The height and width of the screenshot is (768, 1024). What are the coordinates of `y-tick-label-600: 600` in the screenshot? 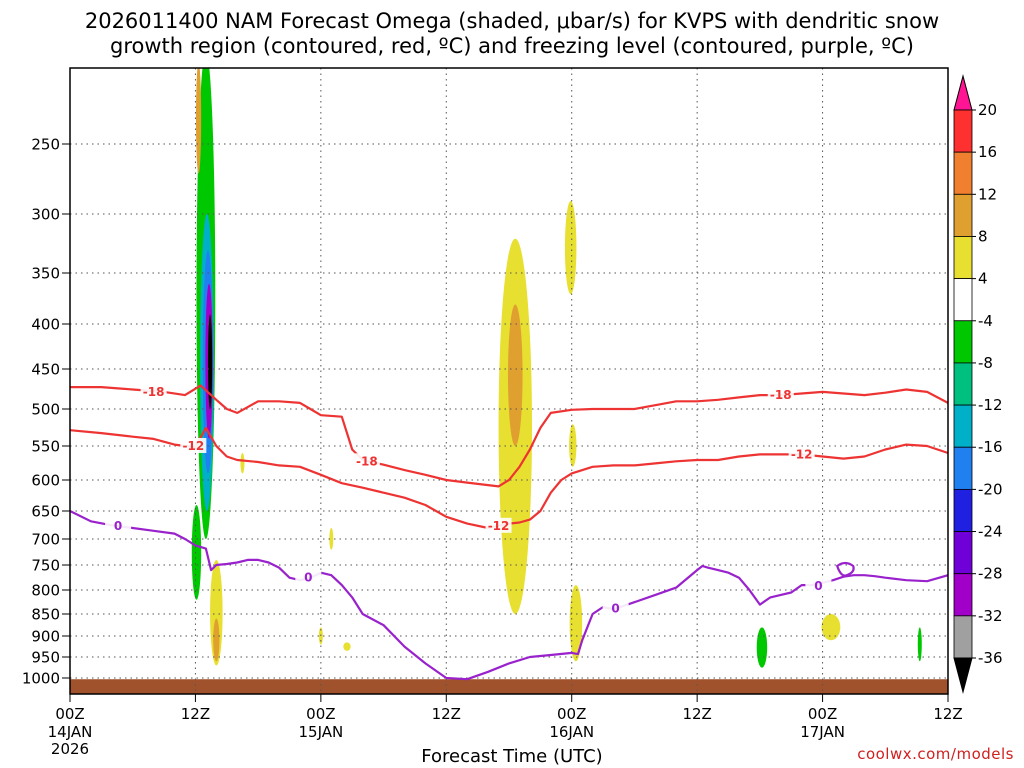 It's located at (45, 481).